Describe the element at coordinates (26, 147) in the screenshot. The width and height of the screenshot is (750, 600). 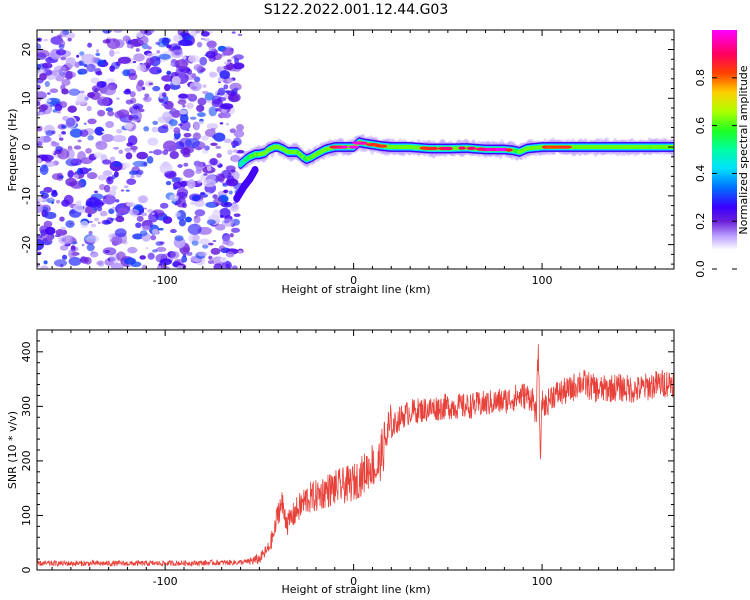
I see `y-tick-label: 0` at that location.